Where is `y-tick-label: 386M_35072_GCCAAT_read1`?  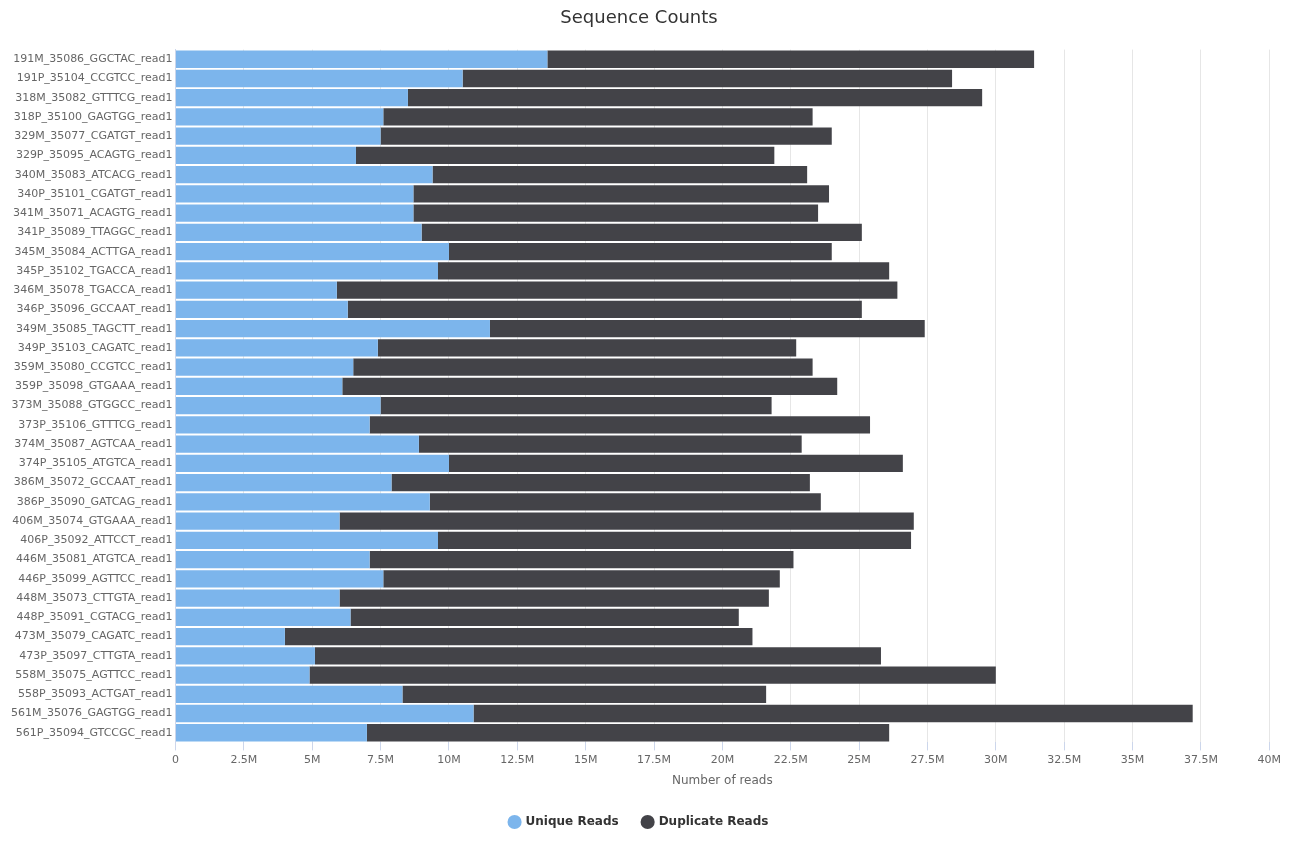
y-tick-label: 386M_35072_GCCAAT_read1 is located at coordinates (93, 482).